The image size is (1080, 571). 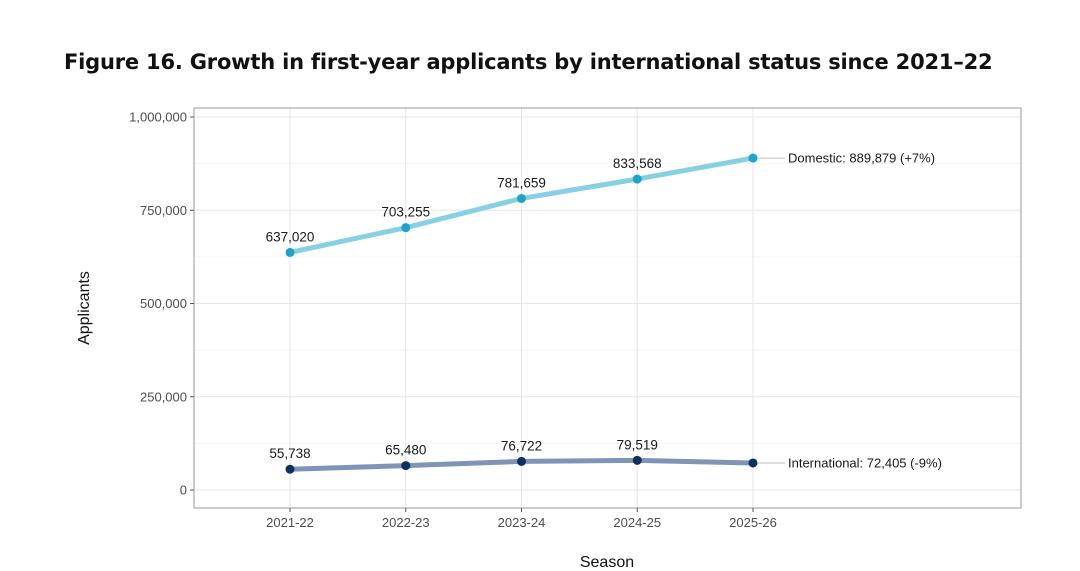 I want to click on y-axis: 0 250,000 500,000 750,000 1,000,000, so click(x=161, y=304).